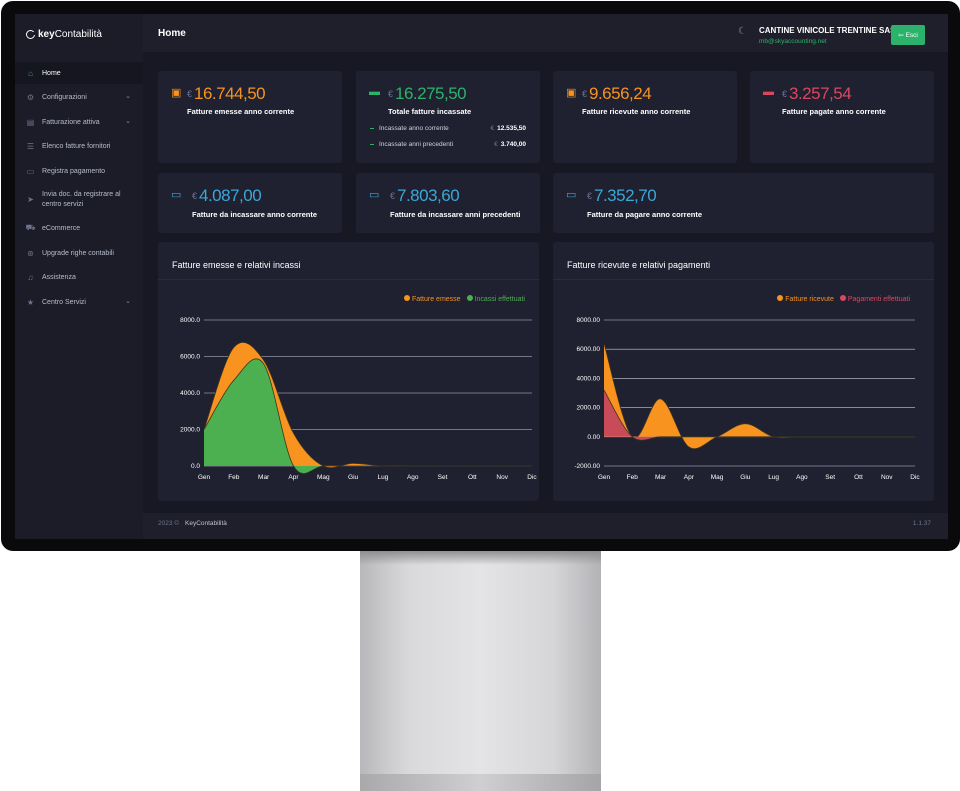  I want to click on sidebar-item-assistenza: ♫ Assistenza, so click(79, 277).